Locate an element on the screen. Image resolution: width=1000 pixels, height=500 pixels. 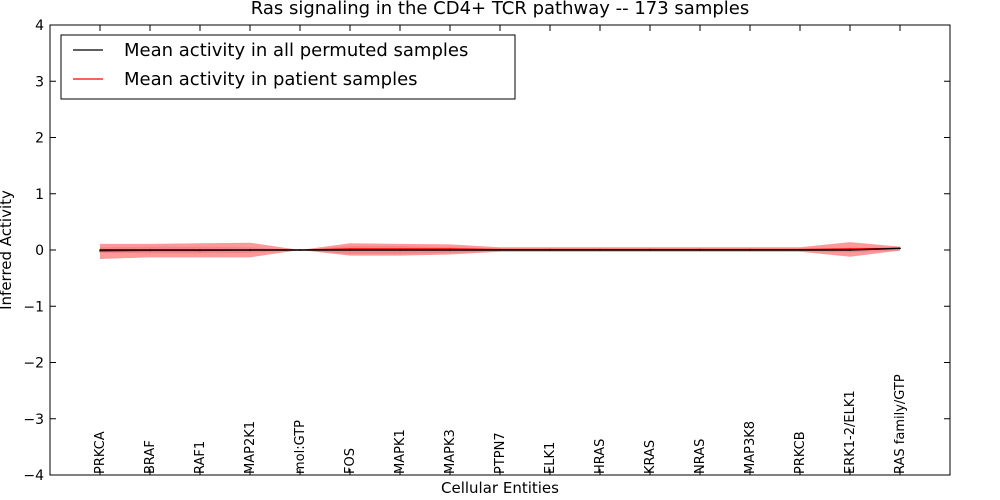
x-tick-label: RAS family/GTP is located at coordinates (900, 424).